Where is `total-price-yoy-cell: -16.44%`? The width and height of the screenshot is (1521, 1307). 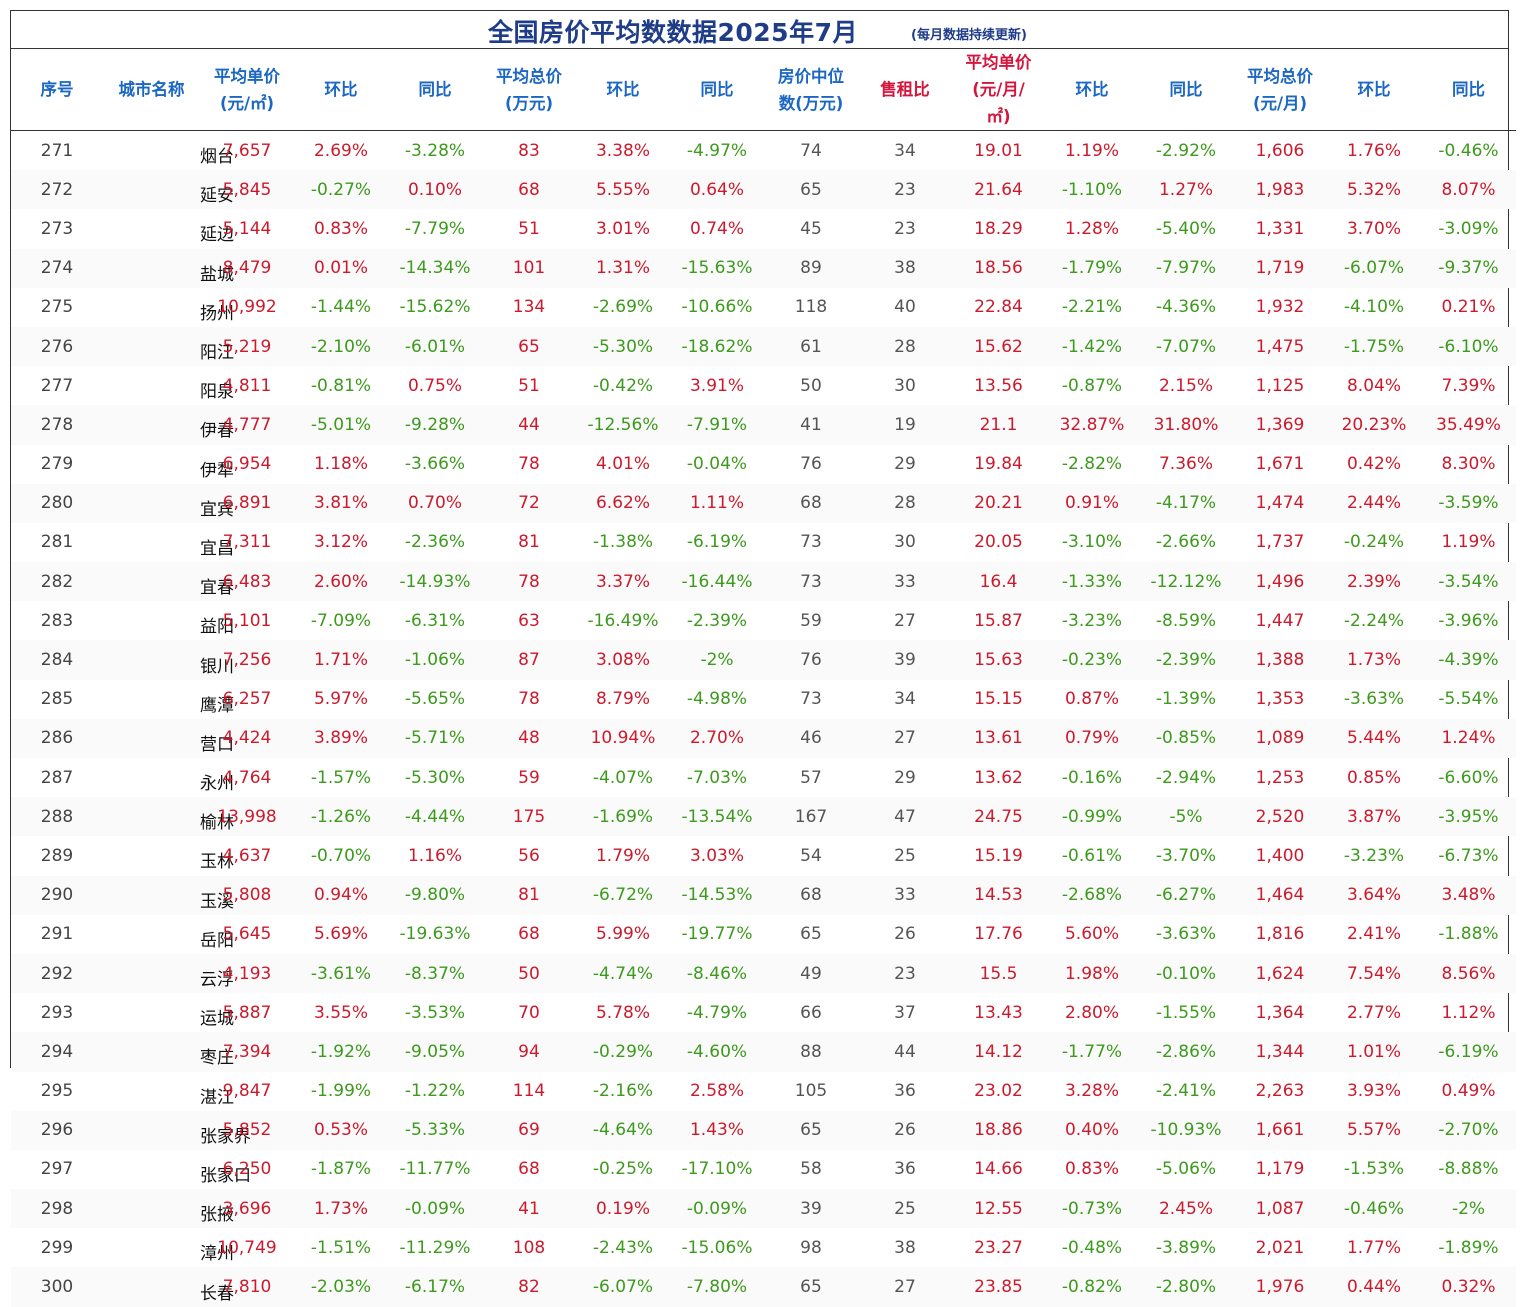
total-price-yoy-cell: -16.44% is located at coordinates (717, 582).